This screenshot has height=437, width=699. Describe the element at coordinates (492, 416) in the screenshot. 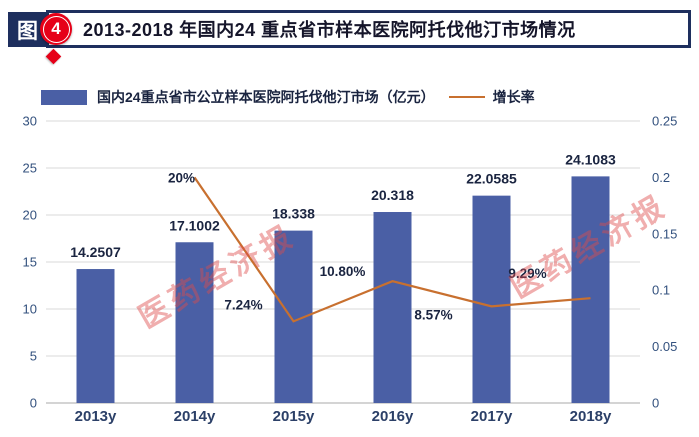

I see `x-axis-label: 2017y` at that location.